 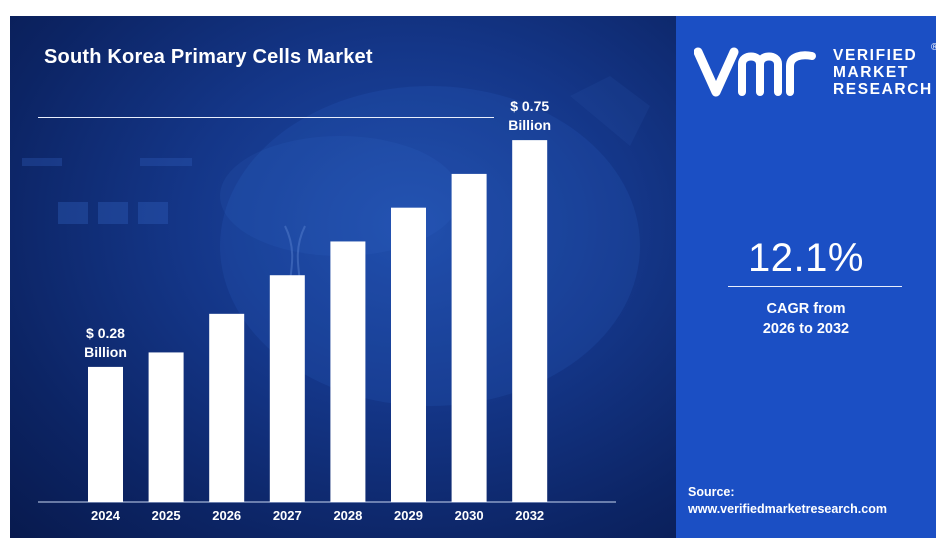 I want to click on data-label-2024-line-2: Billion, so click(x=105, y=352).